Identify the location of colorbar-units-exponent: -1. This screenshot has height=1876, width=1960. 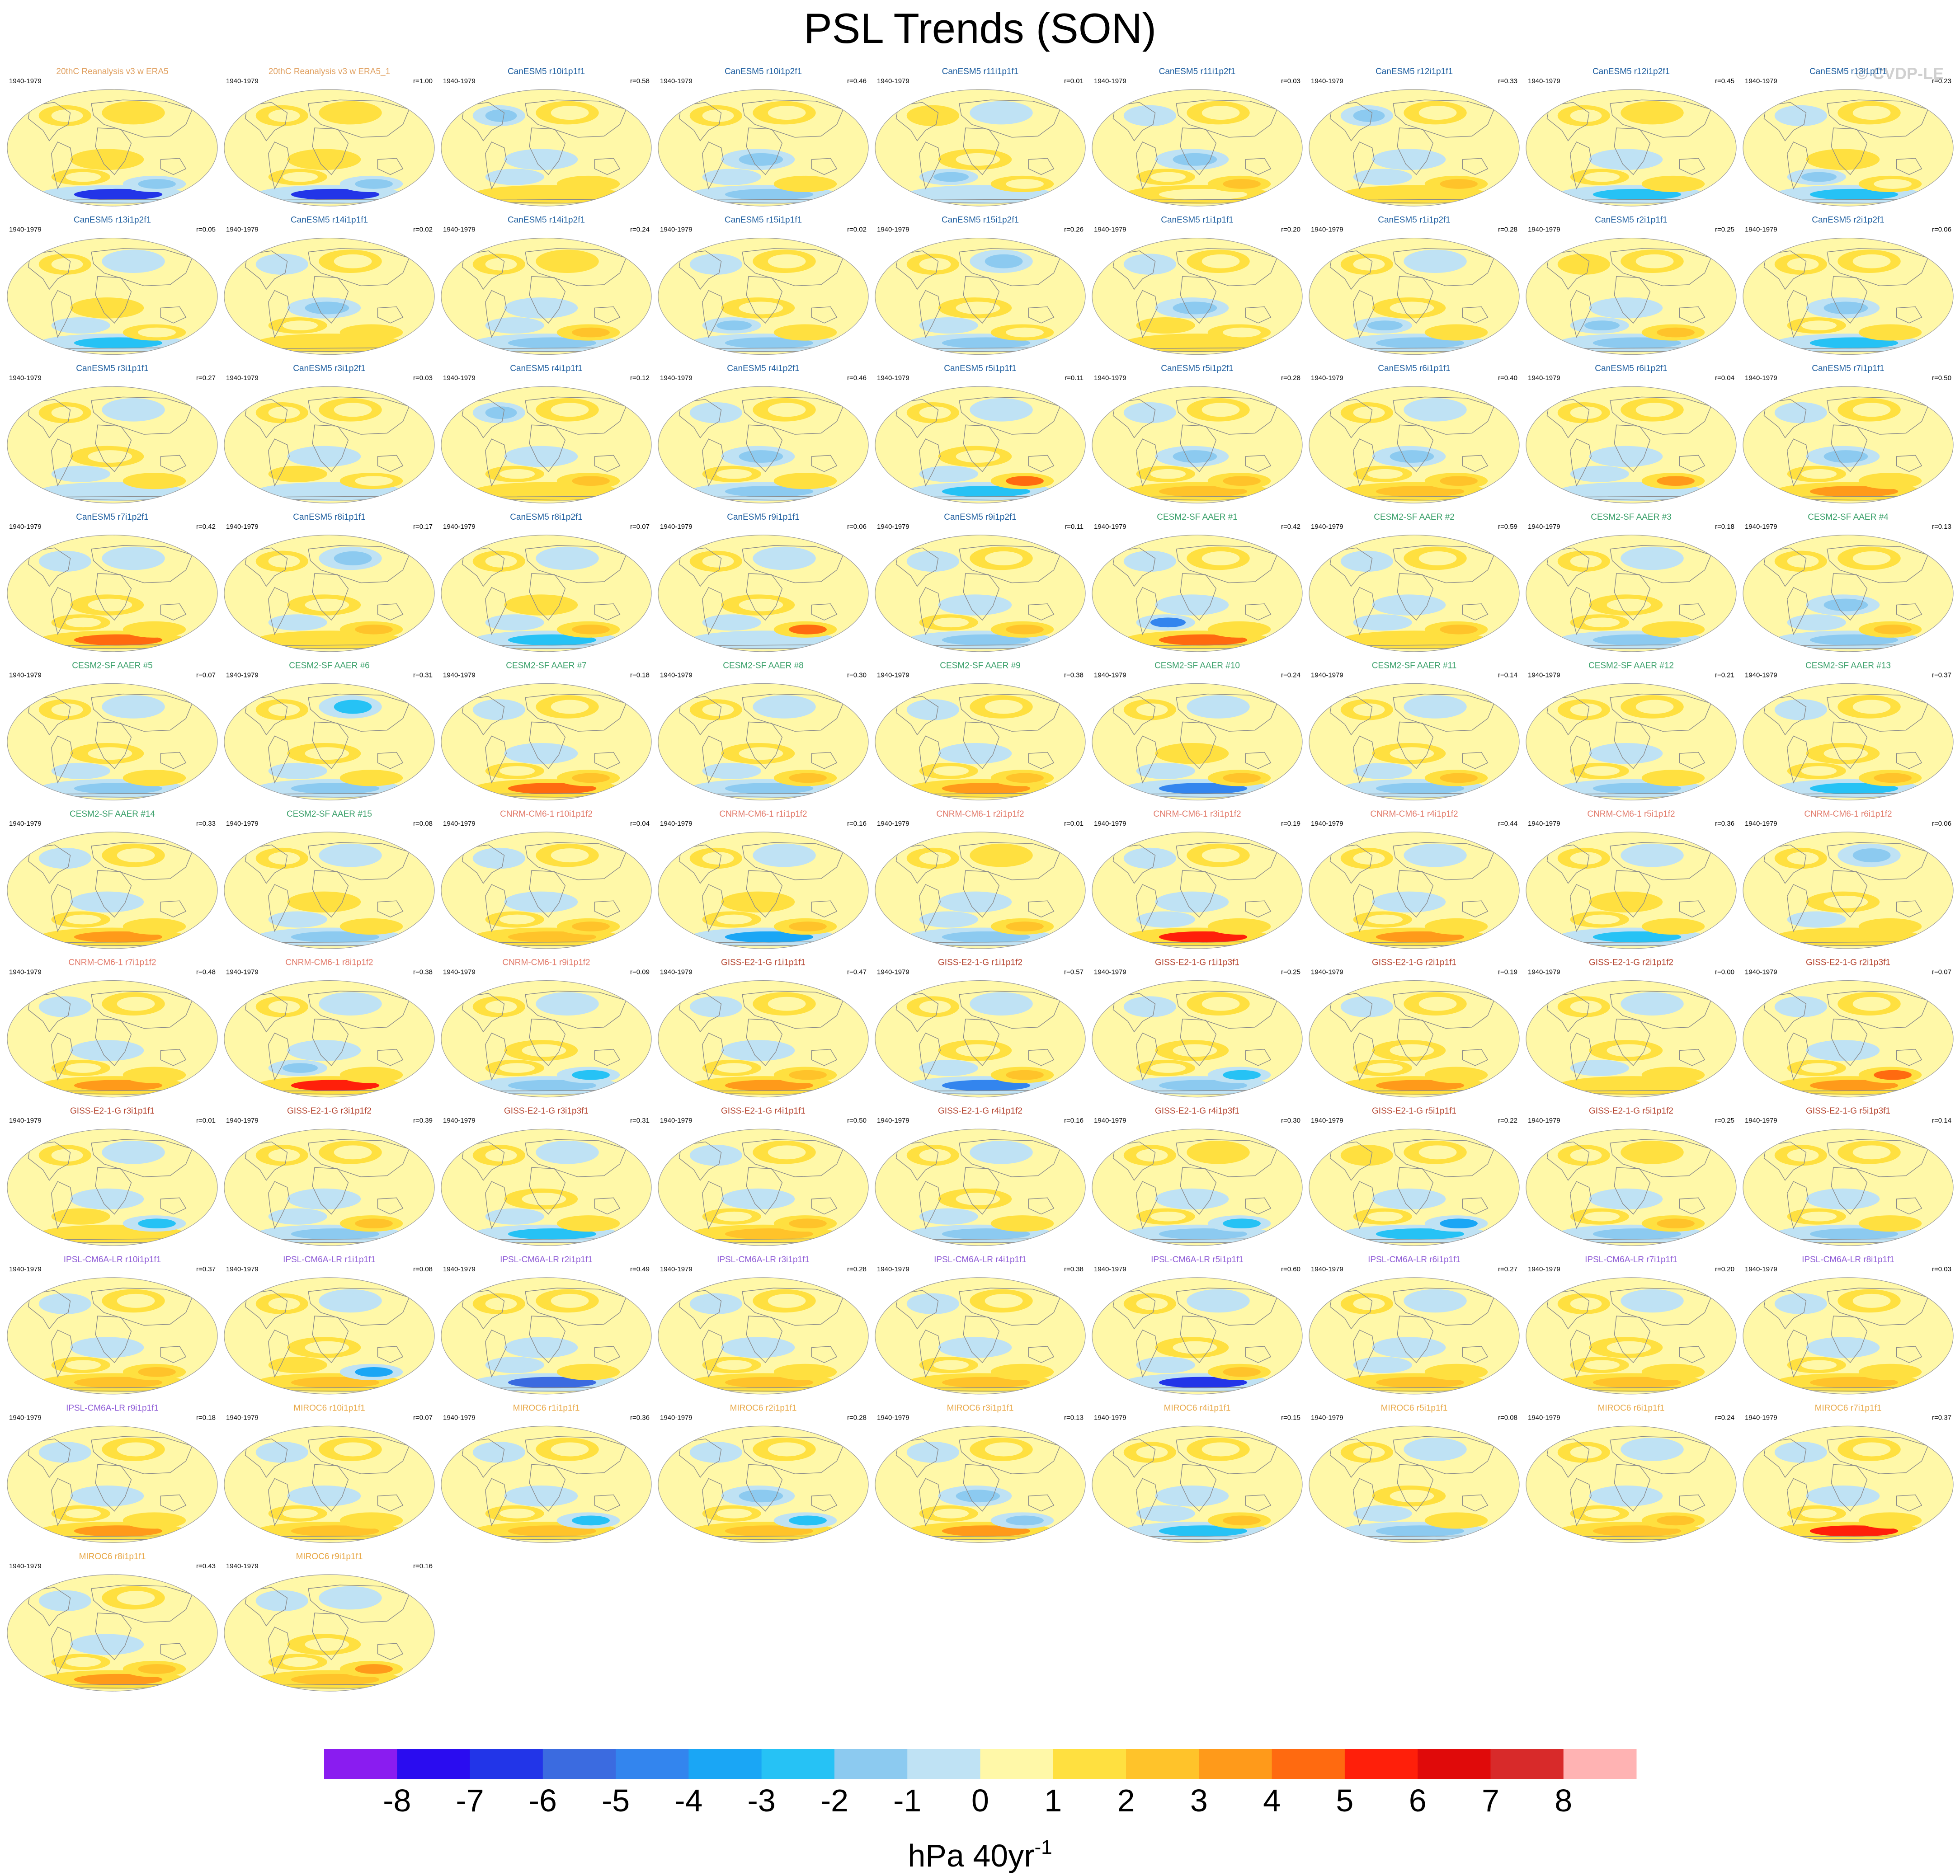
(1043, 1847).